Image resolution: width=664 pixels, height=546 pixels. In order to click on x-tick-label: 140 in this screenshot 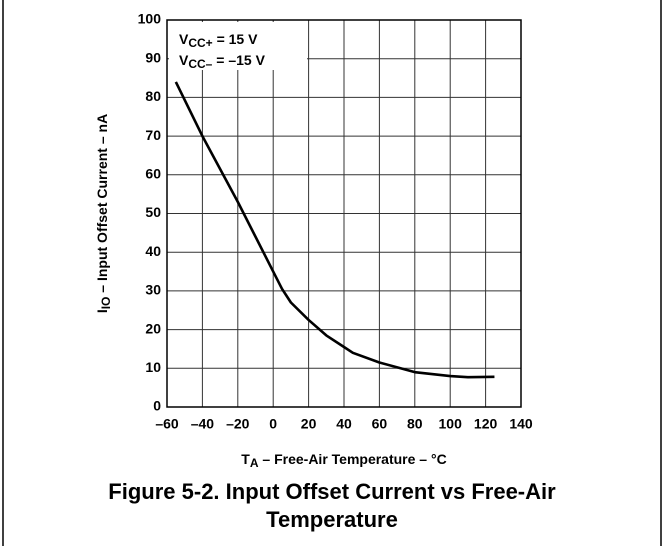, I will do `click(521, 424)`.